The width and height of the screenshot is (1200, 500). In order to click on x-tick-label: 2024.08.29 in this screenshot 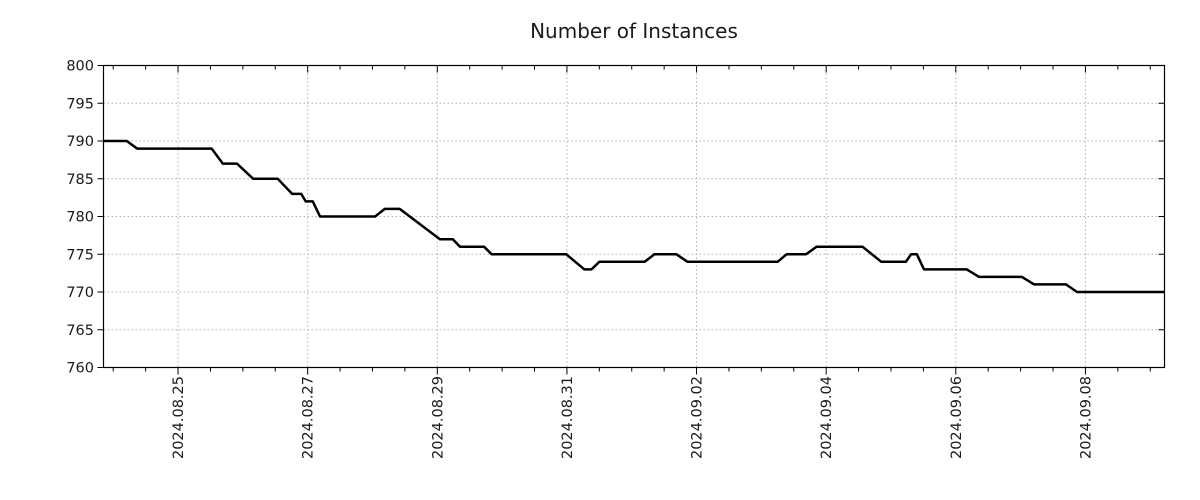, I will do `click(438, 417)`.